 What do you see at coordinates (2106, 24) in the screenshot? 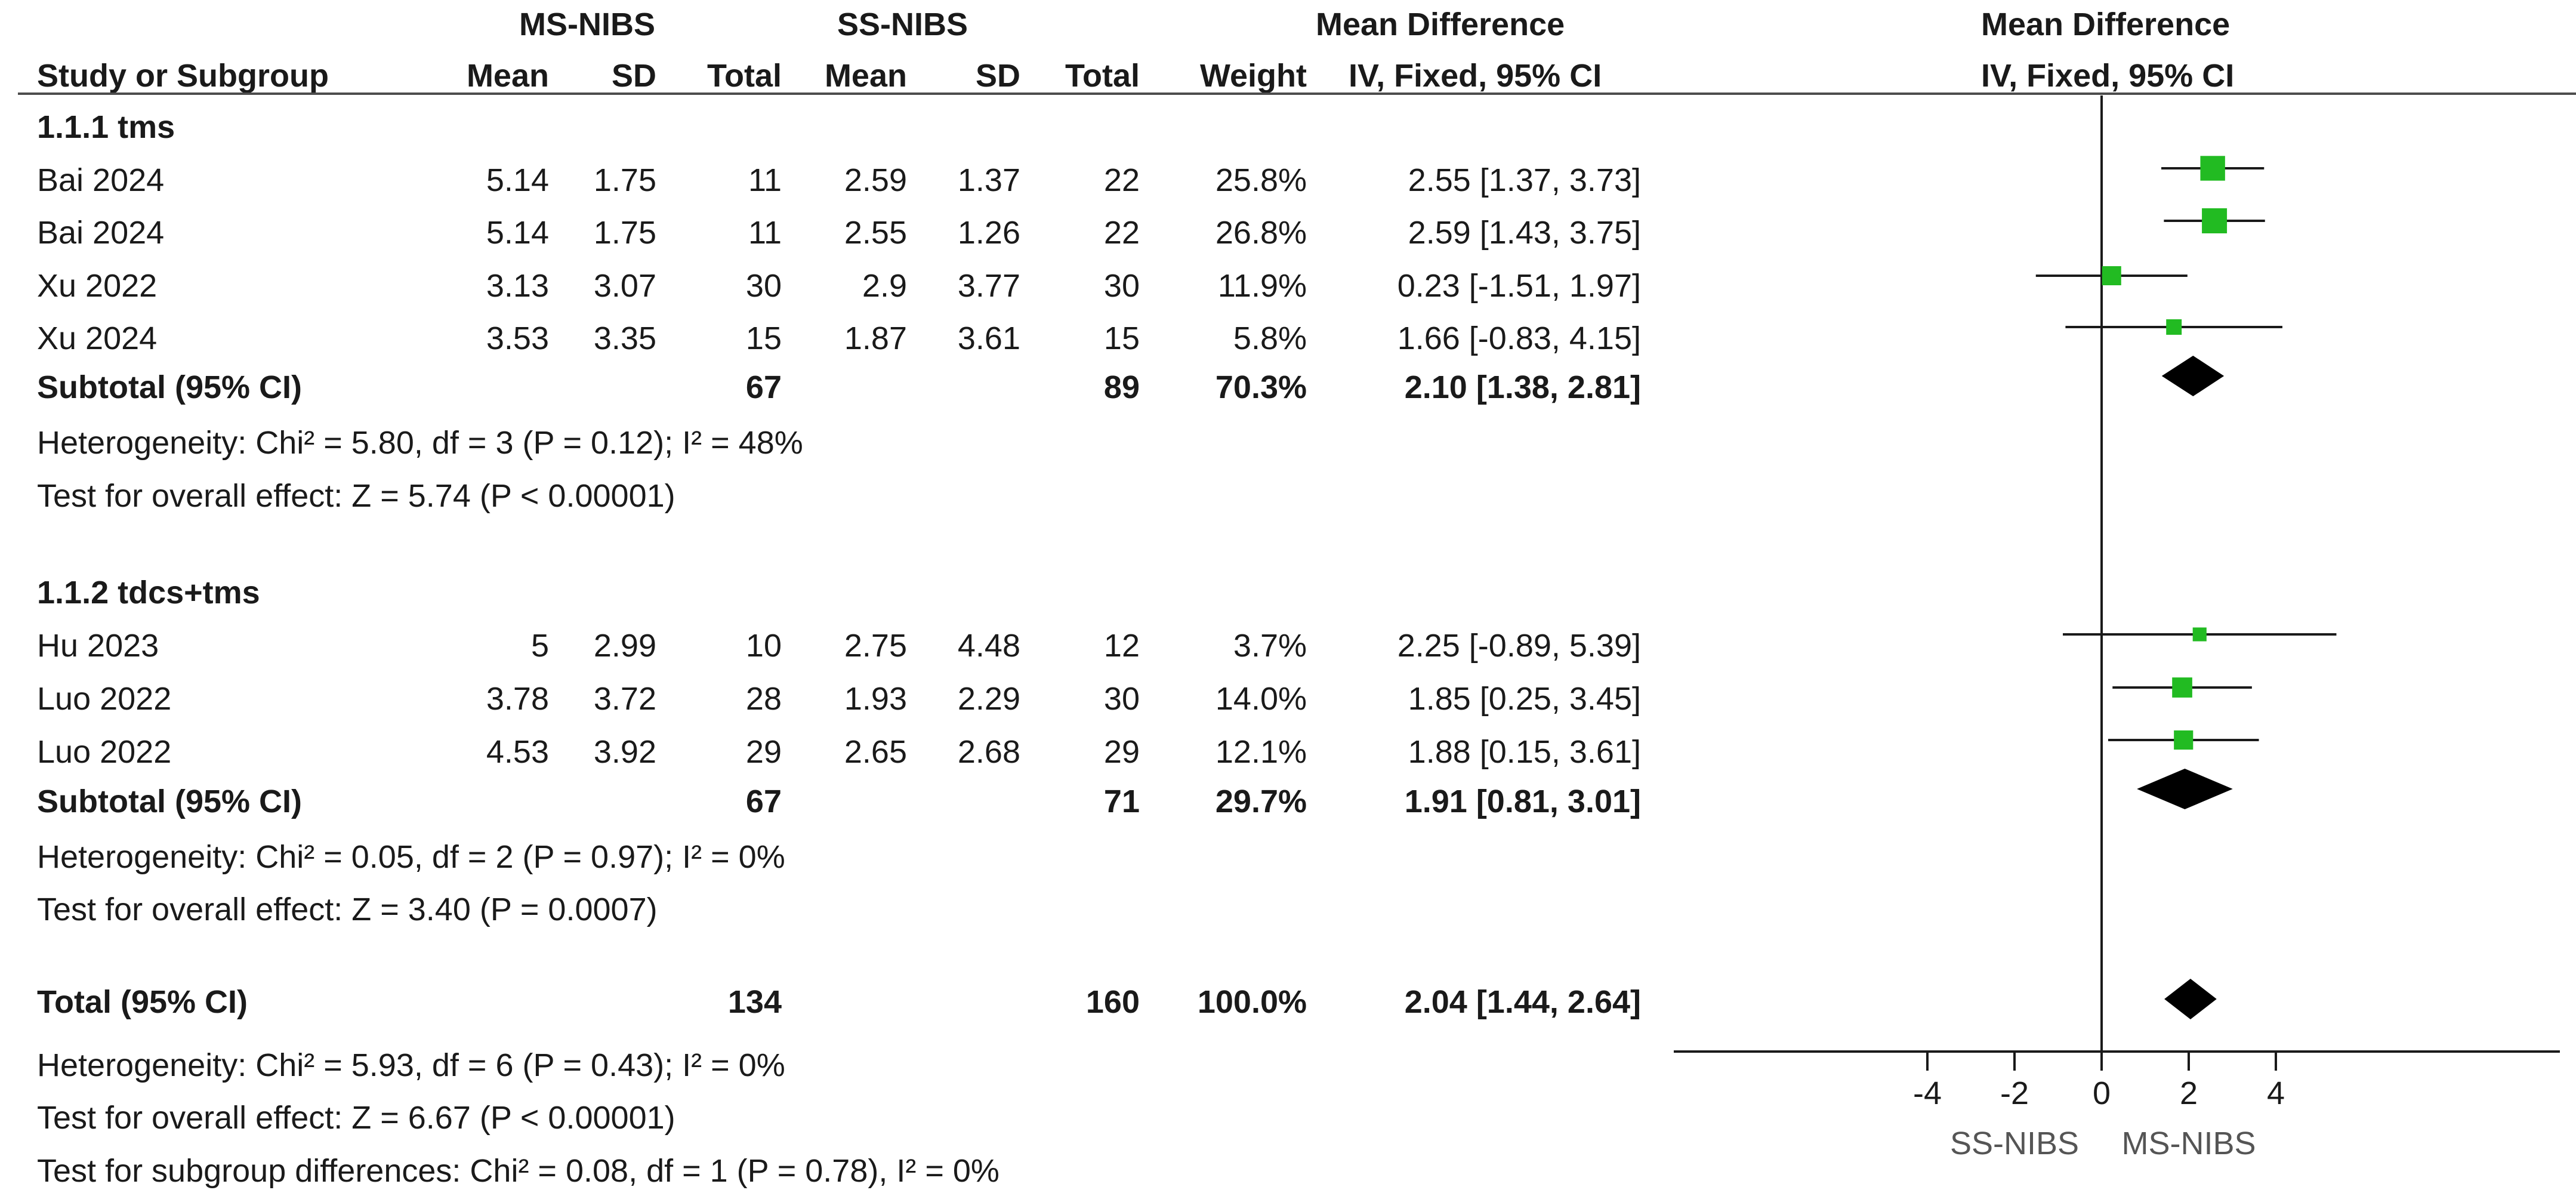
I see `plot-header: Mean Difference` at bounding box center [2106, 24].